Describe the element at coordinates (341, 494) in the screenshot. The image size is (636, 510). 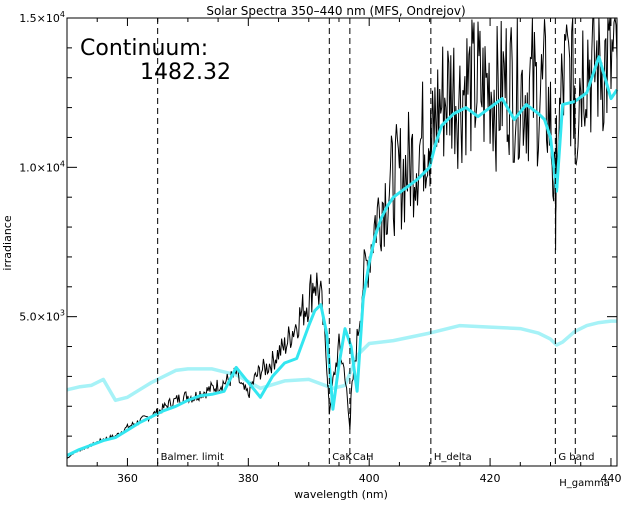
I see `x-axis-label: wavelength (nm)` at that location.